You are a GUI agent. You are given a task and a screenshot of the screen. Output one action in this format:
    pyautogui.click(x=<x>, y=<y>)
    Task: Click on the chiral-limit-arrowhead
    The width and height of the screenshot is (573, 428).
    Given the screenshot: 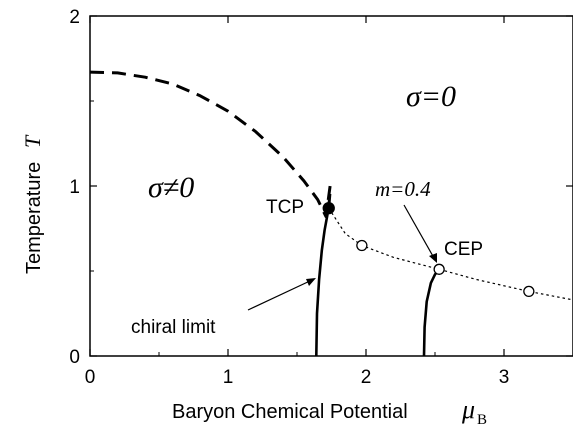 What is the action you would take?
    pyautogui.click(x=311, y=282)
    